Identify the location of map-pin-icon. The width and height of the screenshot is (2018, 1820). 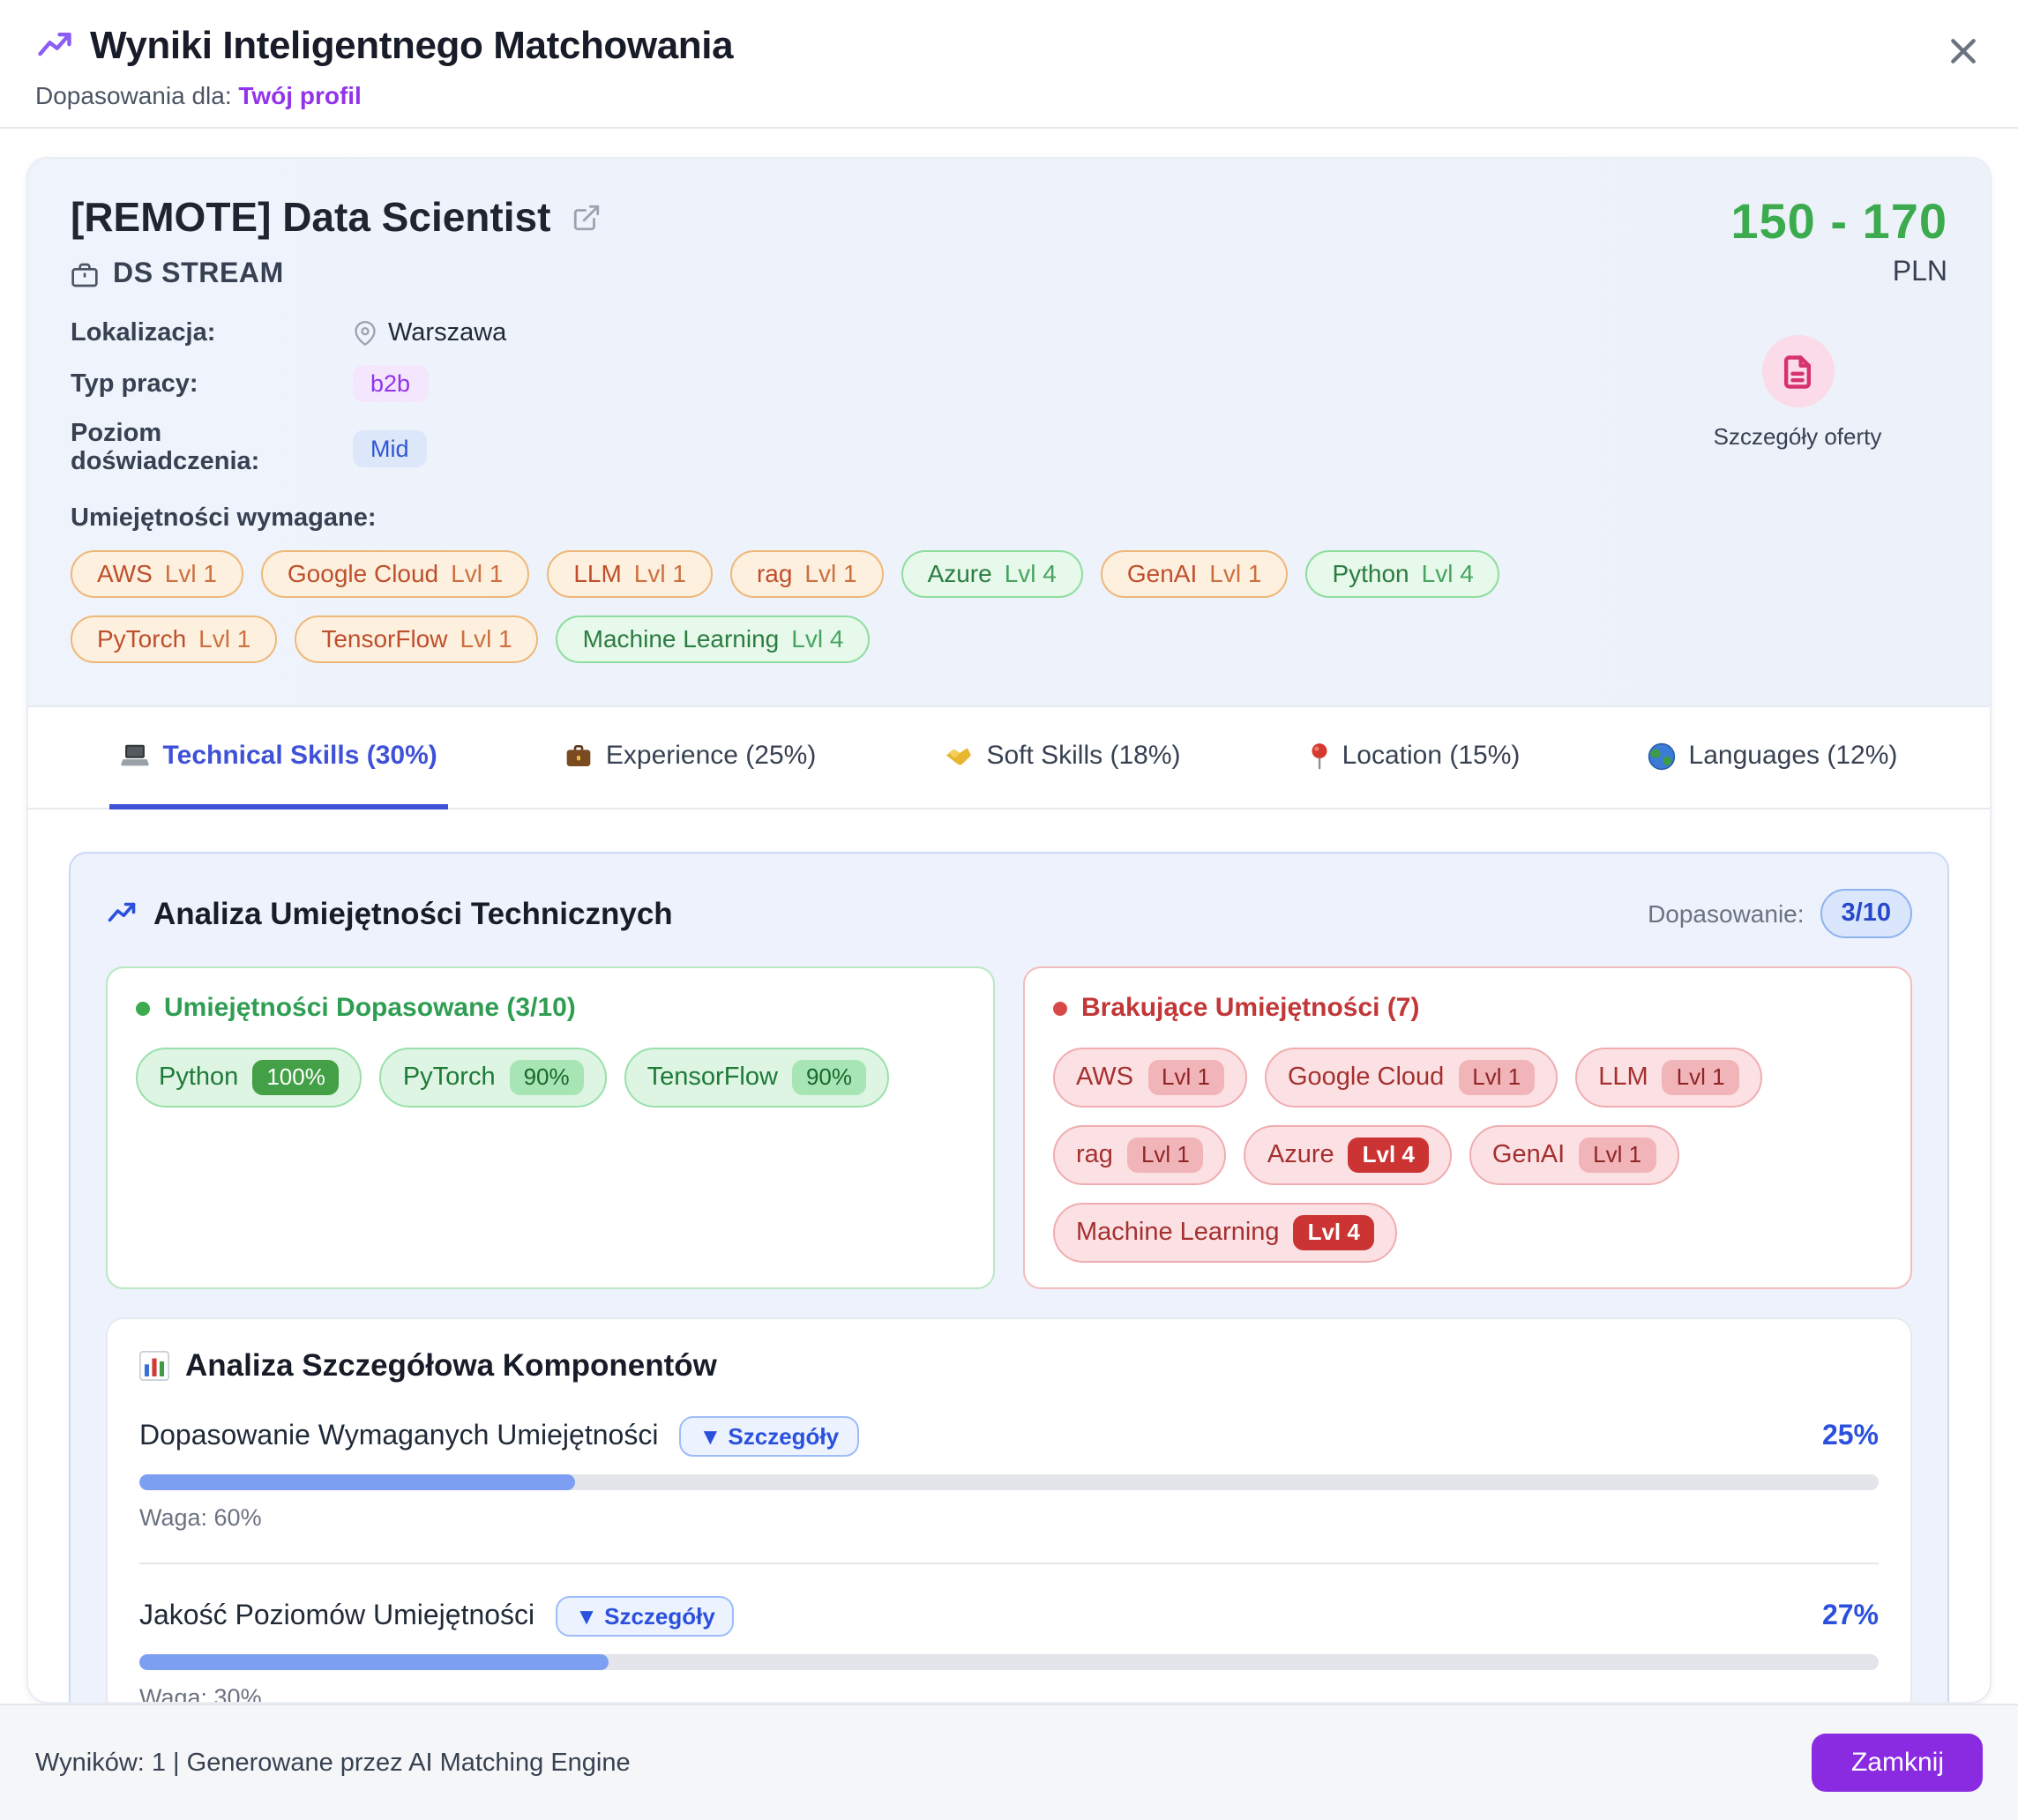
(365, 333).